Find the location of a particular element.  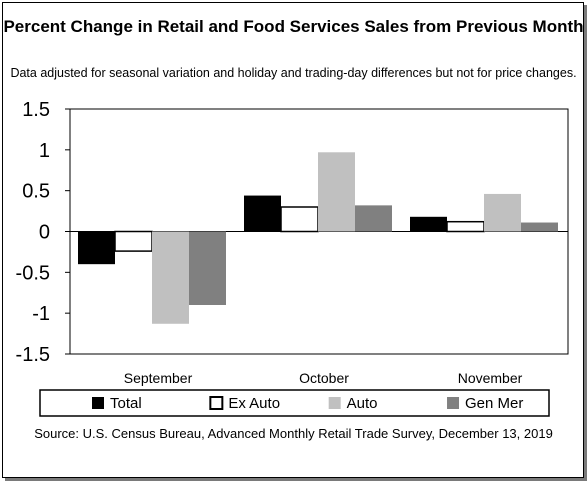

legend-swatch-auto is located at coordinates (334, 403).